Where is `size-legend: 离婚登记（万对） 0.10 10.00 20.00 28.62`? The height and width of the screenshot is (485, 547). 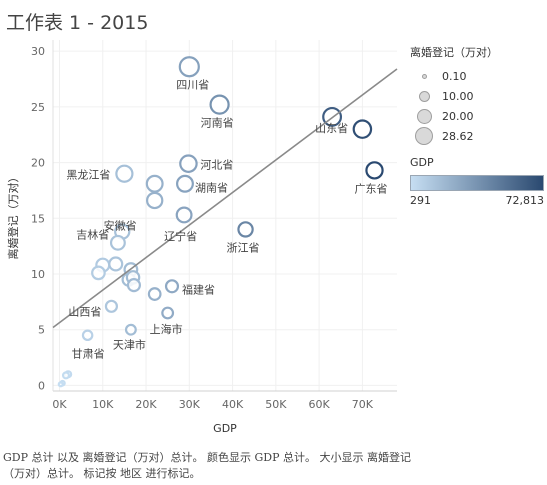
size-legend: 离婚登记（万对） 0.10 10.00 20.00 28.62 is located at coordinates (477, 95).